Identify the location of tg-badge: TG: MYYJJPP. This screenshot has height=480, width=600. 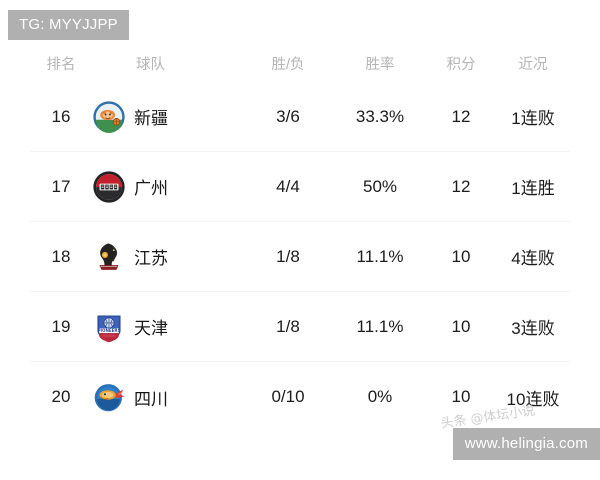
(68, 25).